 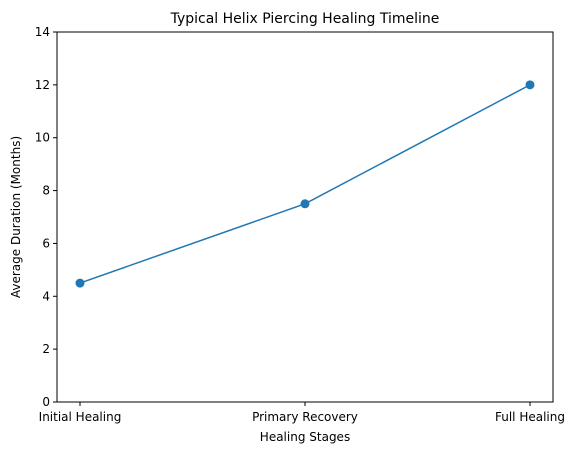 I want to click on y-tick-label: 2, so click(x=46, y=349).